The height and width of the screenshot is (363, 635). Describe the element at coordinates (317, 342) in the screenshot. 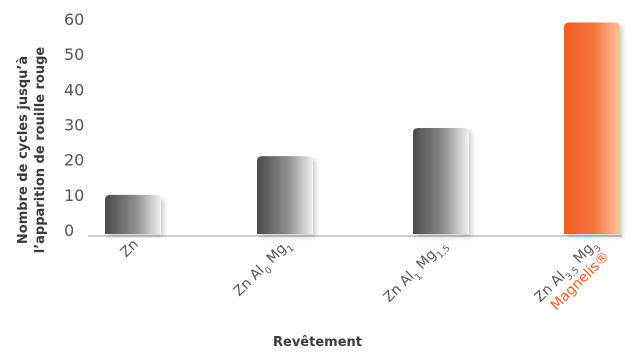

I see `x-axis-title: Revêtement` at that location.